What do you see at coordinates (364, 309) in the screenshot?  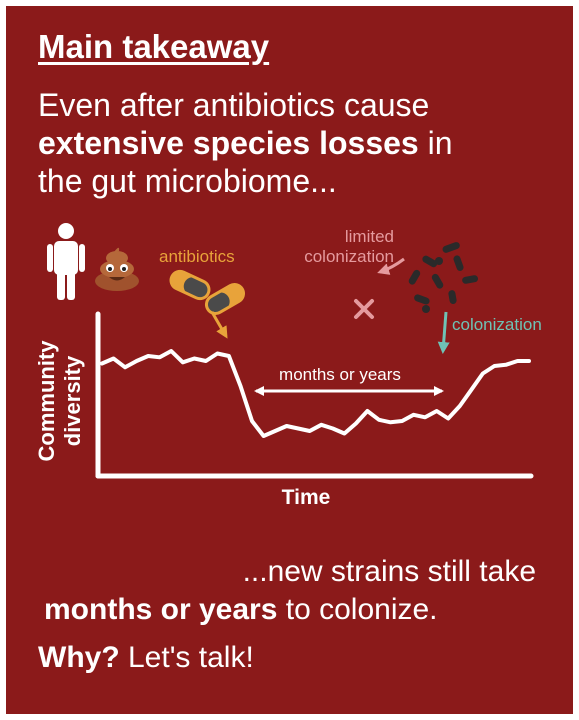 I see `blocked-x-icon` at bounding box center [364, 309].